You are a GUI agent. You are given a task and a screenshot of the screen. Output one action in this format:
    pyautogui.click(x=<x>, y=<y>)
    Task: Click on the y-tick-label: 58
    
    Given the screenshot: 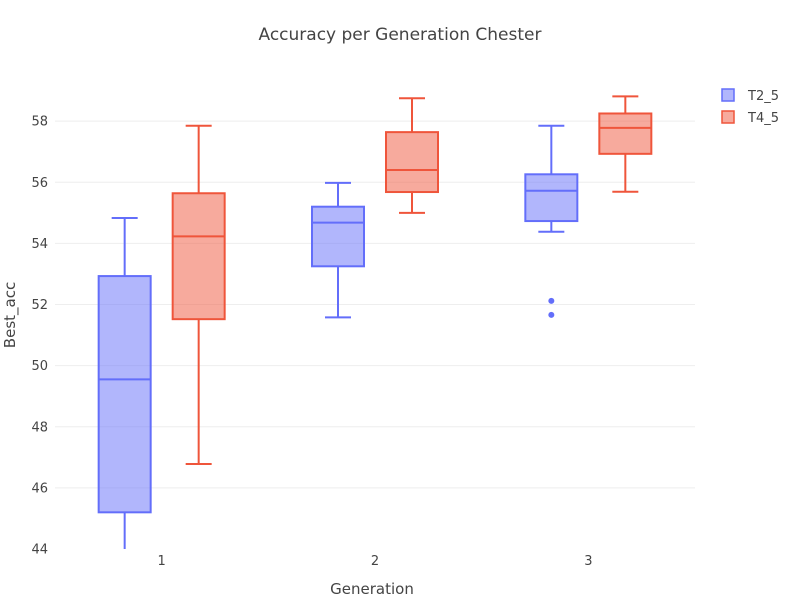 What is the action you would take?
    pyautogui.click(x=39, y=122)
    